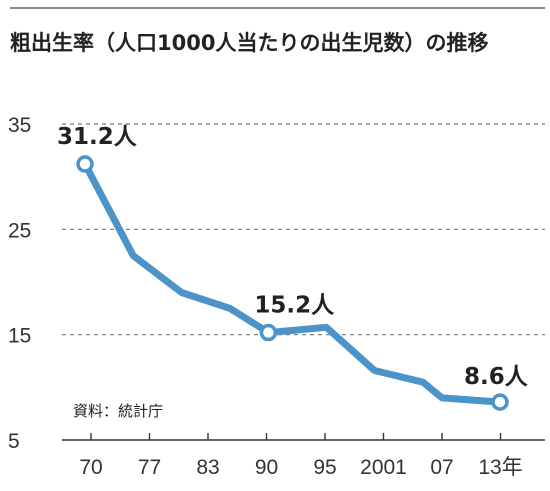 The height and width of the screenshot is (491, 550). Describe the element at coordinates (14, 441) in the screenshot. I see `y-tick-label-5: 5` at that location.